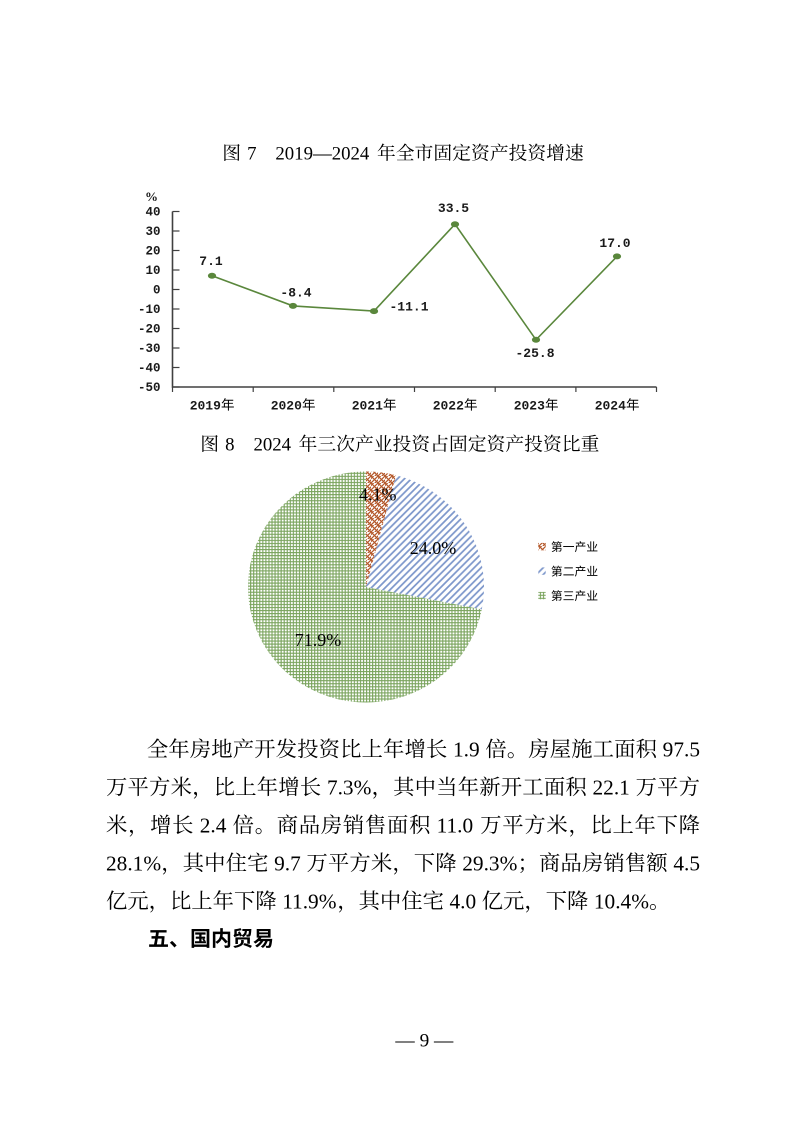 The height and width of the screenshot is (1122, 793). I want to click on svg-text: -11.1, so click(408, 307).